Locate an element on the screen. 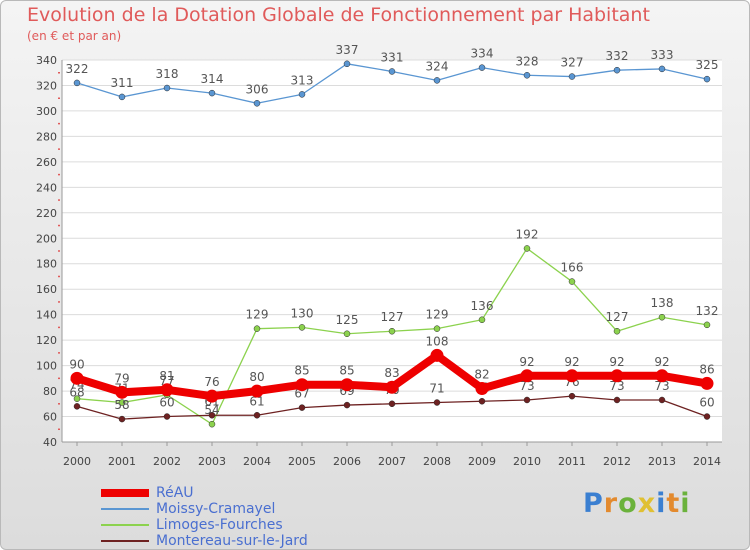 The width and height of the screenshot is (750, 550). x-tick-label: 2013 is located at coordinates (662, 461).